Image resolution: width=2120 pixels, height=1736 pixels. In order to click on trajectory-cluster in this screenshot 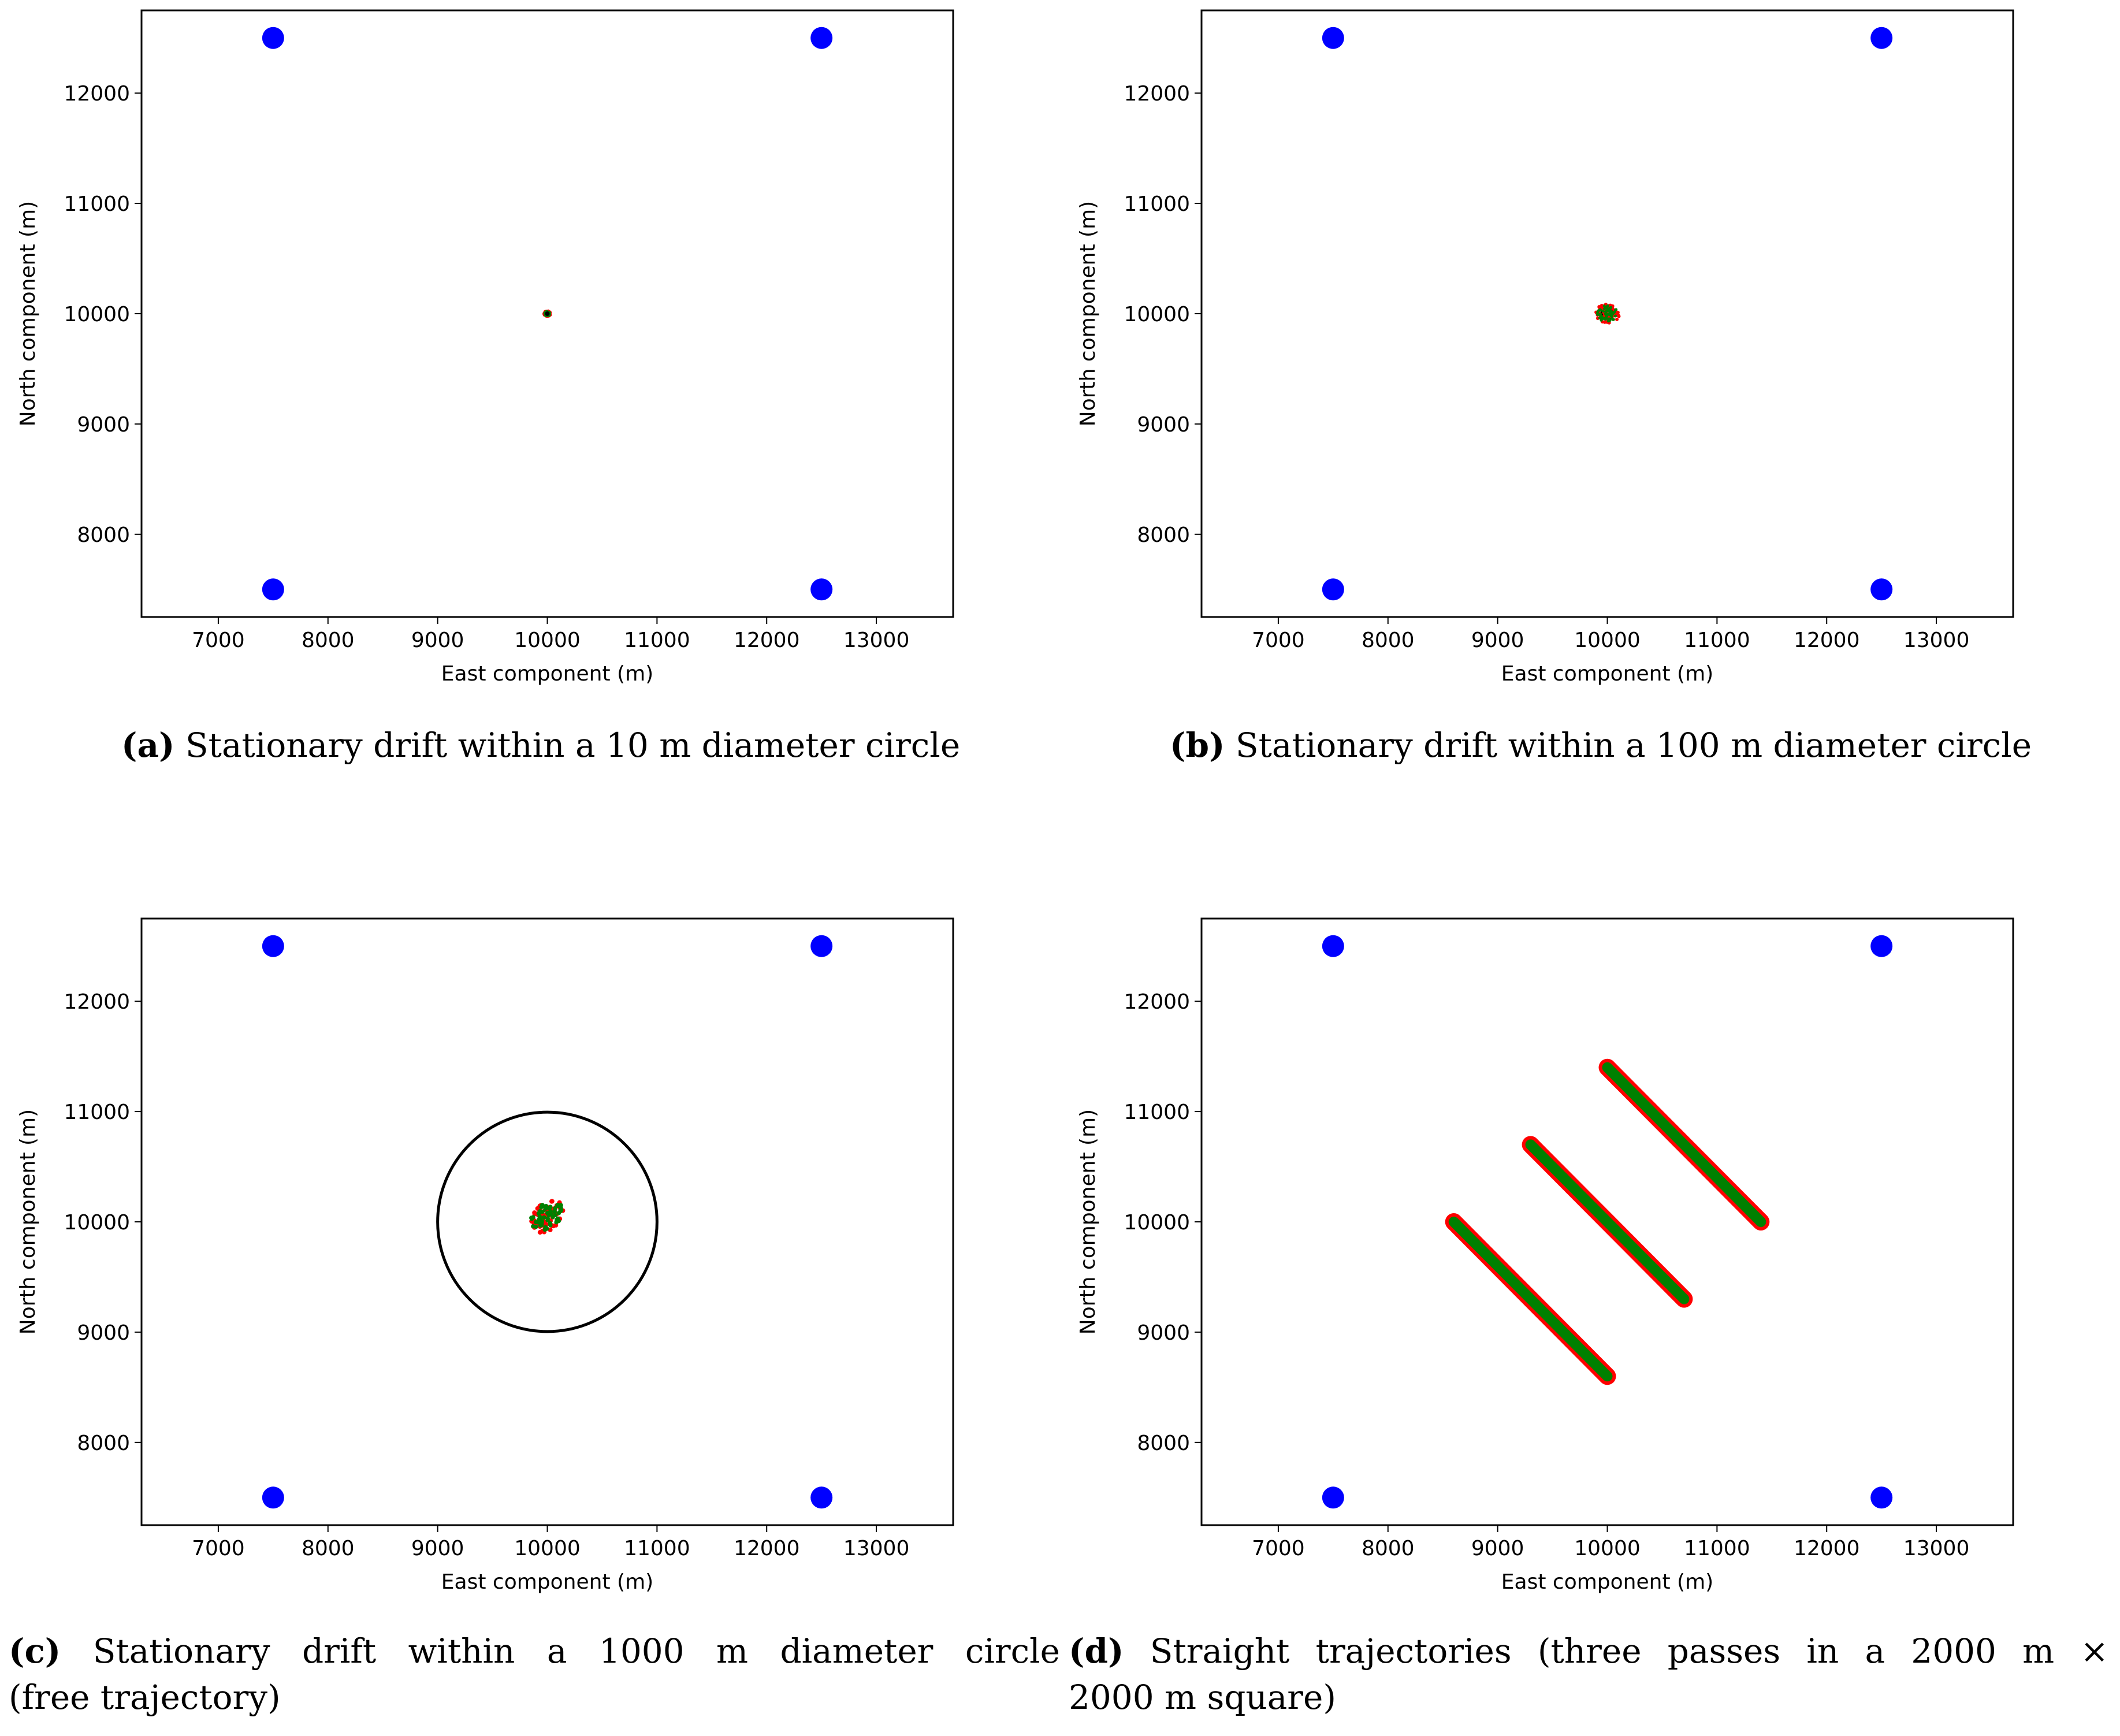, I will do `click(547, 313)`.